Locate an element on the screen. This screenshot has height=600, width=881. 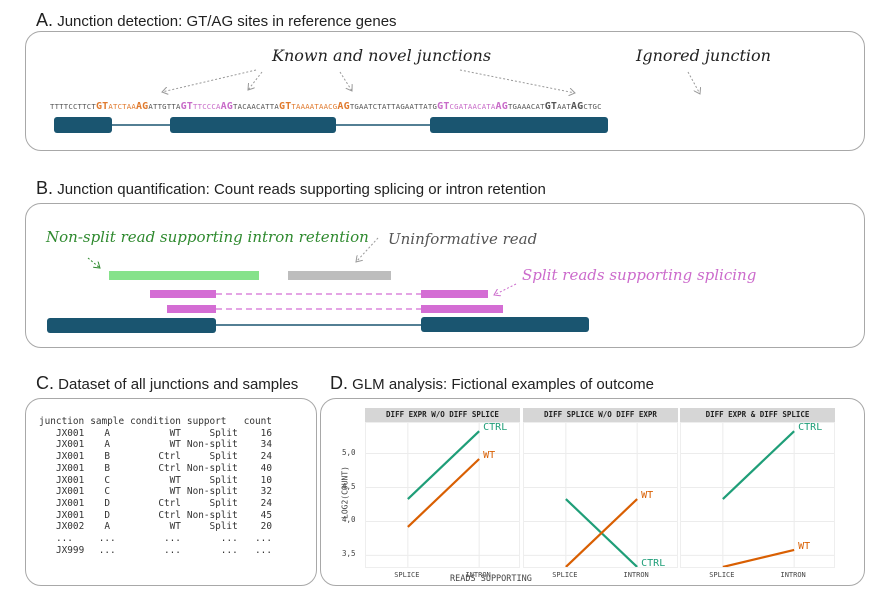
split-read-2-left is located at coordinates (191, 309).